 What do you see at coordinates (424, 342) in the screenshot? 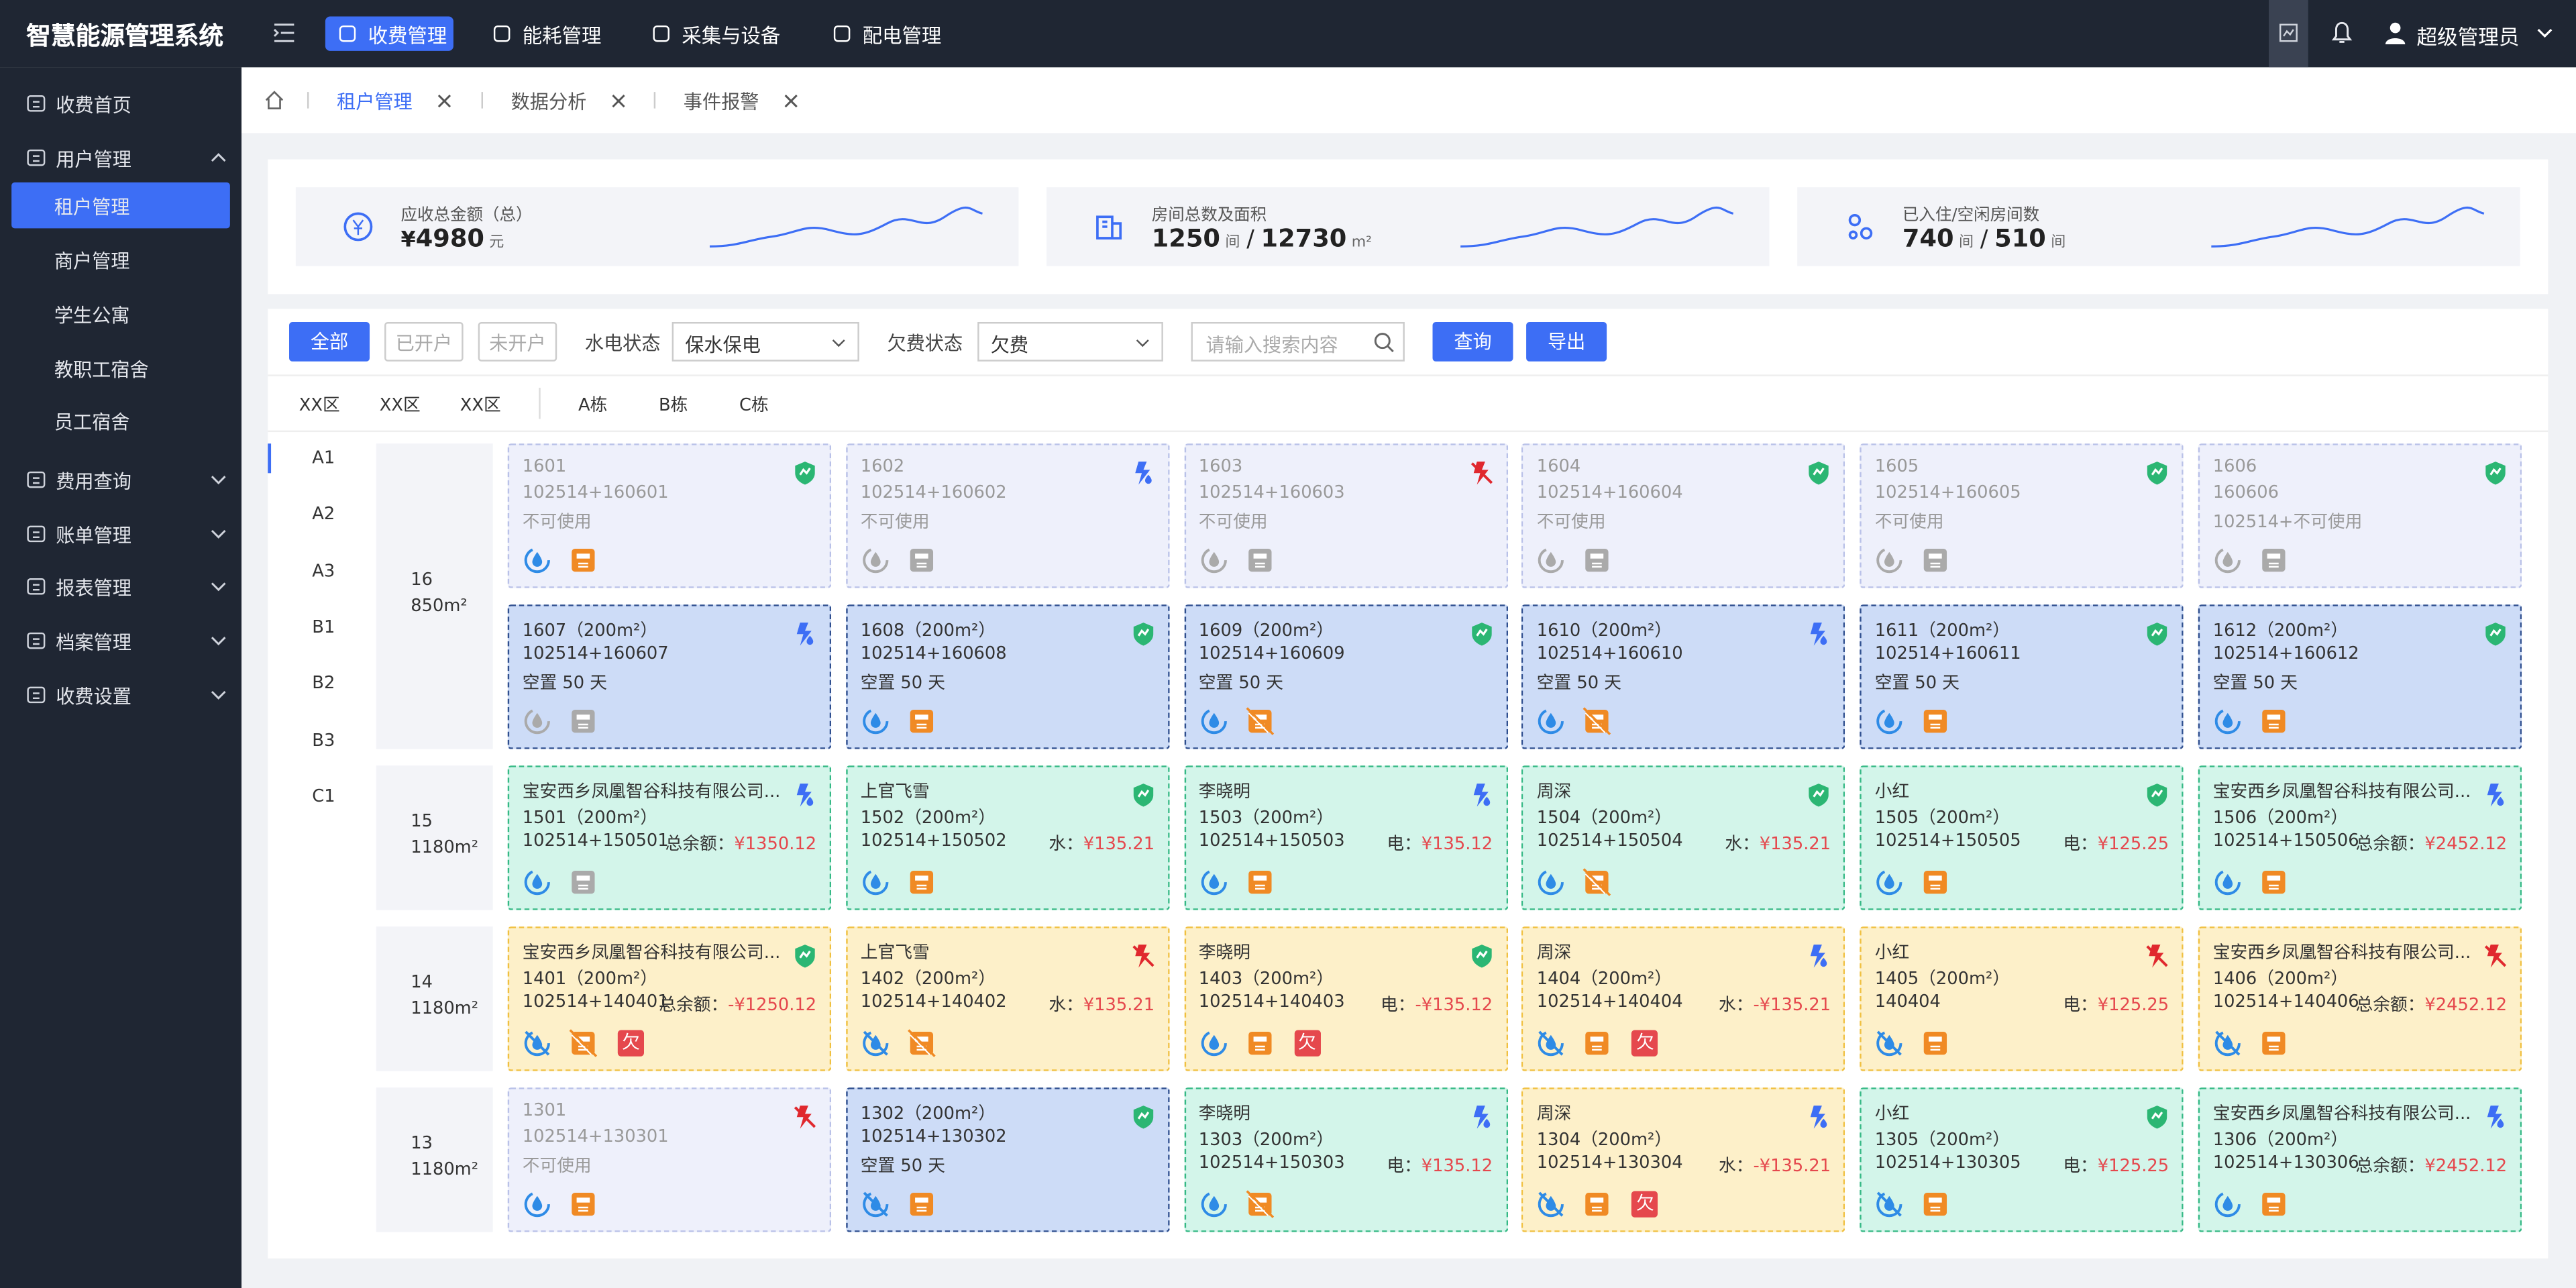
I see `filter-button: 已开户` at bounding box center [424, 342].